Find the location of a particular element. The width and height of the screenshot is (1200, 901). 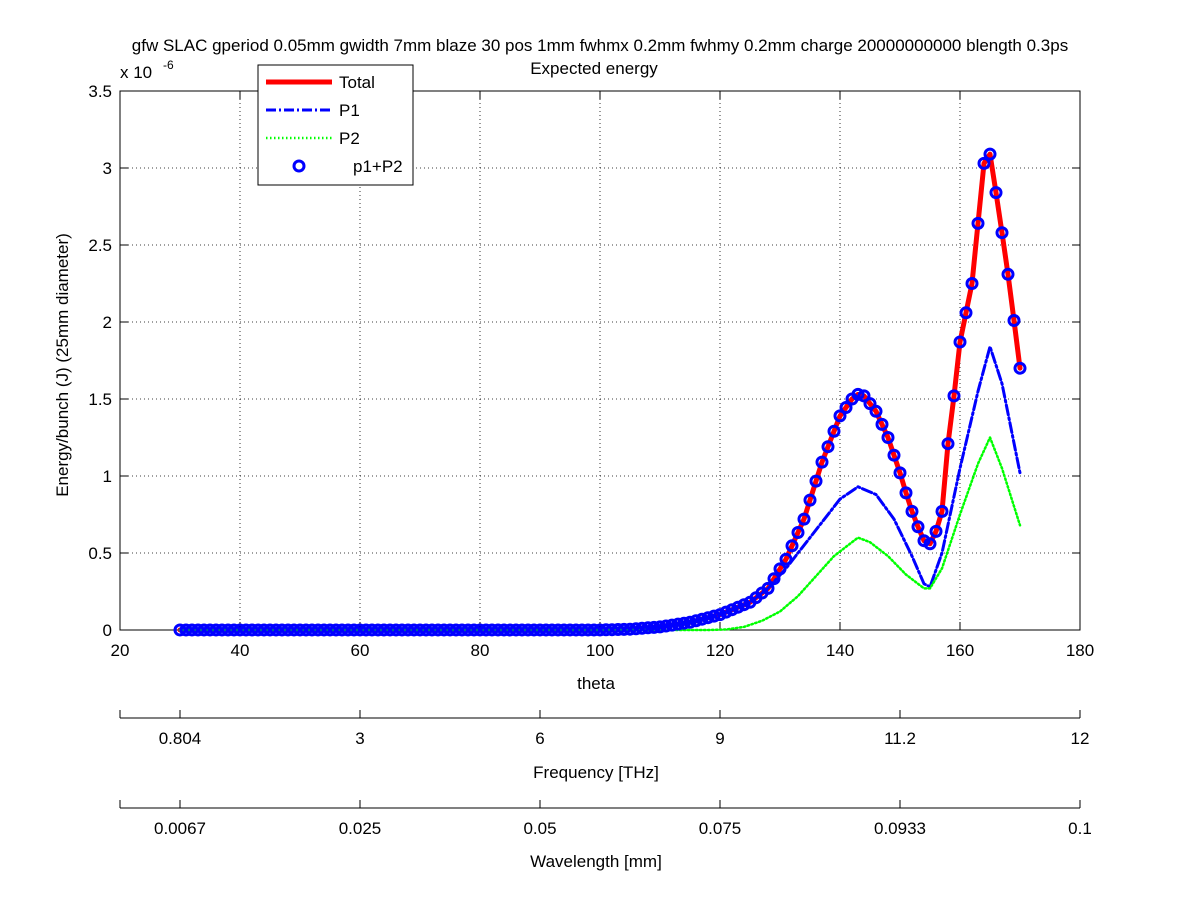

wavelength-tick-label: 0.0933 is located at coordinates (900, 828).